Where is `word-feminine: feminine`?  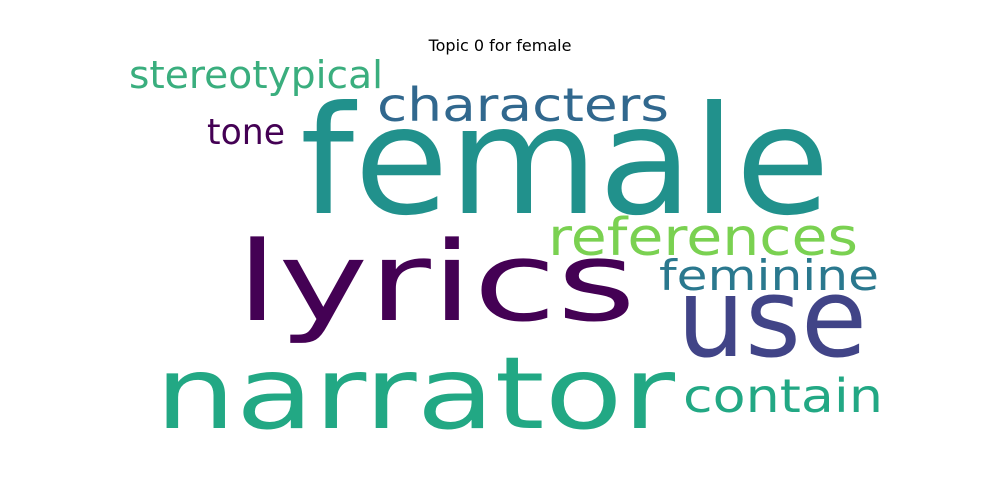
word-feminine: feminine is located at coordinates (769, 275).